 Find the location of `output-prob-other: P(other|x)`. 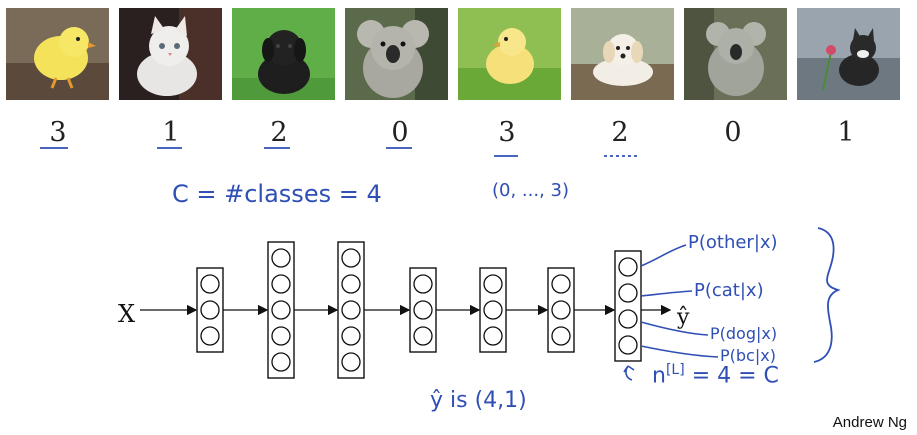

output-prob-other: P(other|x) is located at coordinates (733, 242).